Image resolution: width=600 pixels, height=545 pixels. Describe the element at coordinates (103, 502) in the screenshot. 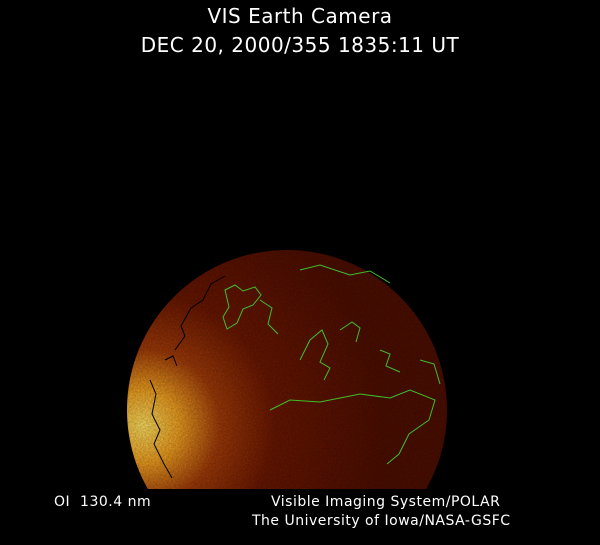

I see `wavelength-label: OI 130.4 nm` at that location.